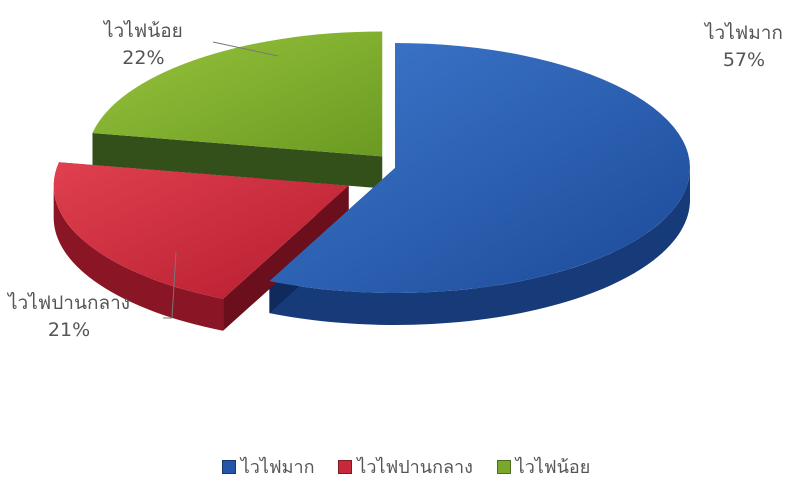 The height and width of the screenshot is (481, 812). I want to click on legend-item-0: ไวไฟมาก, so click(268, 466).